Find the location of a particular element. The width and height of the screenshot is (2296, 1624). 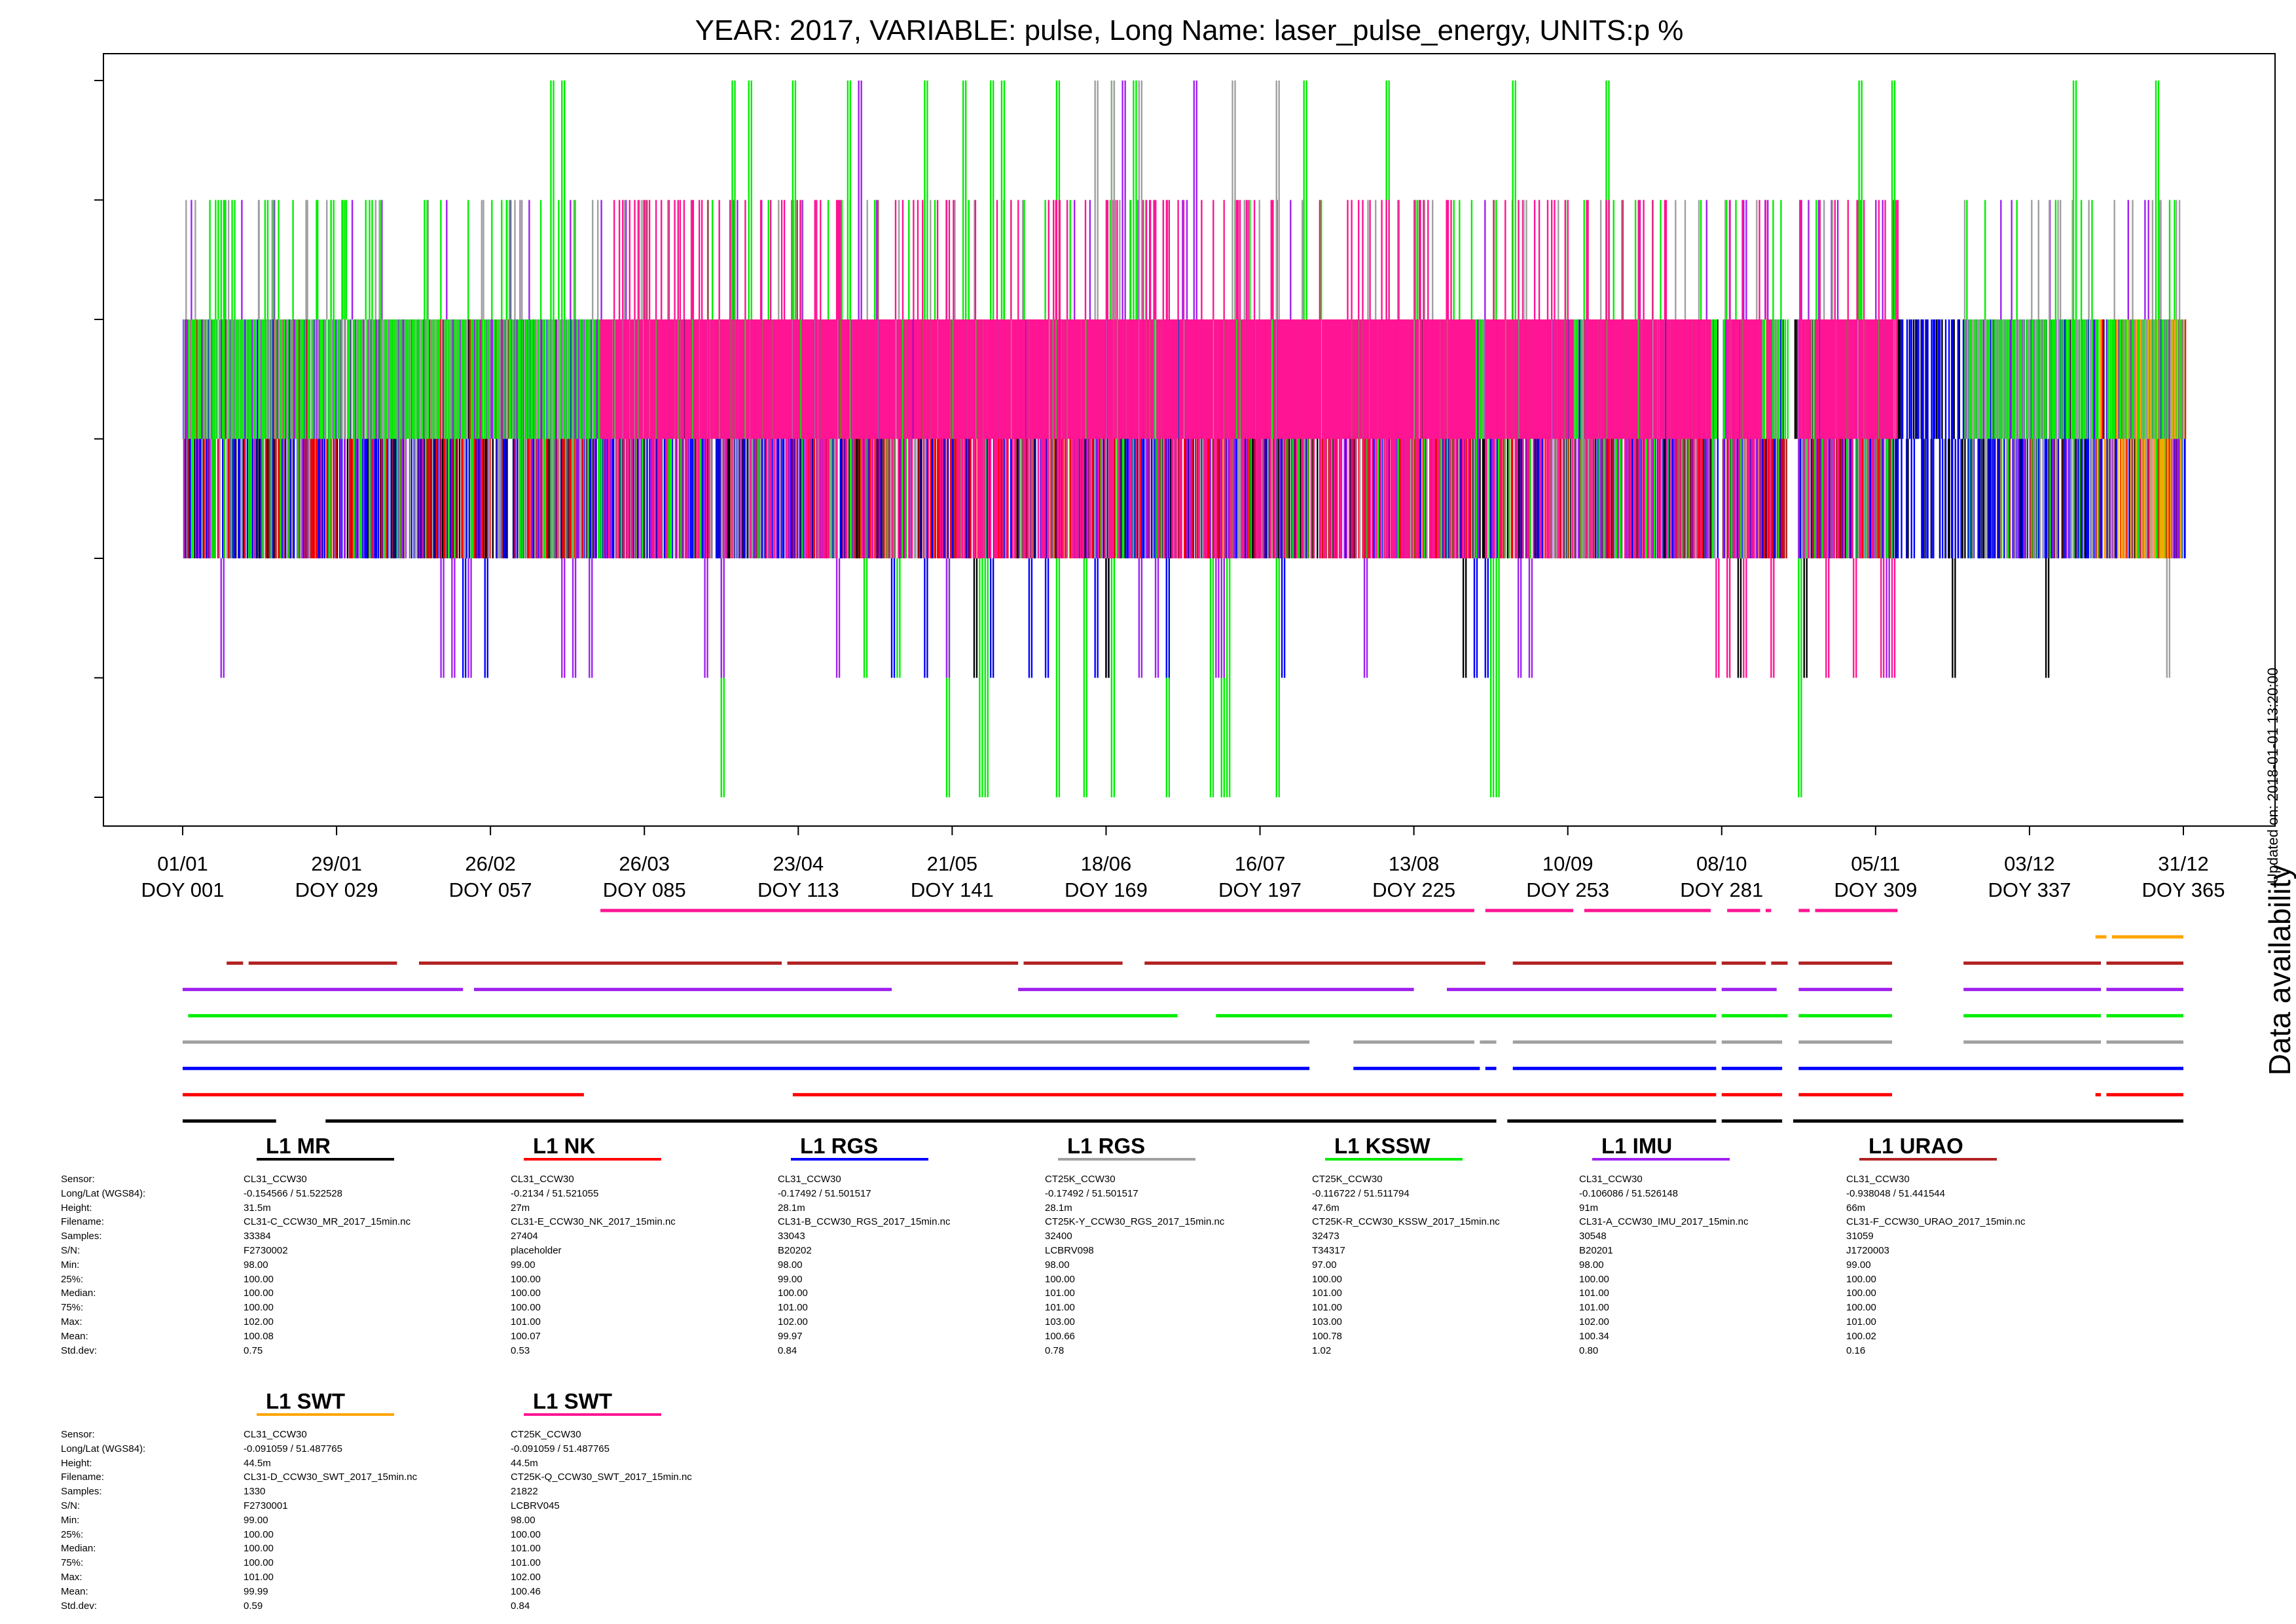

x-tick-date: 05/11 is located at coordinates (1876, 863).